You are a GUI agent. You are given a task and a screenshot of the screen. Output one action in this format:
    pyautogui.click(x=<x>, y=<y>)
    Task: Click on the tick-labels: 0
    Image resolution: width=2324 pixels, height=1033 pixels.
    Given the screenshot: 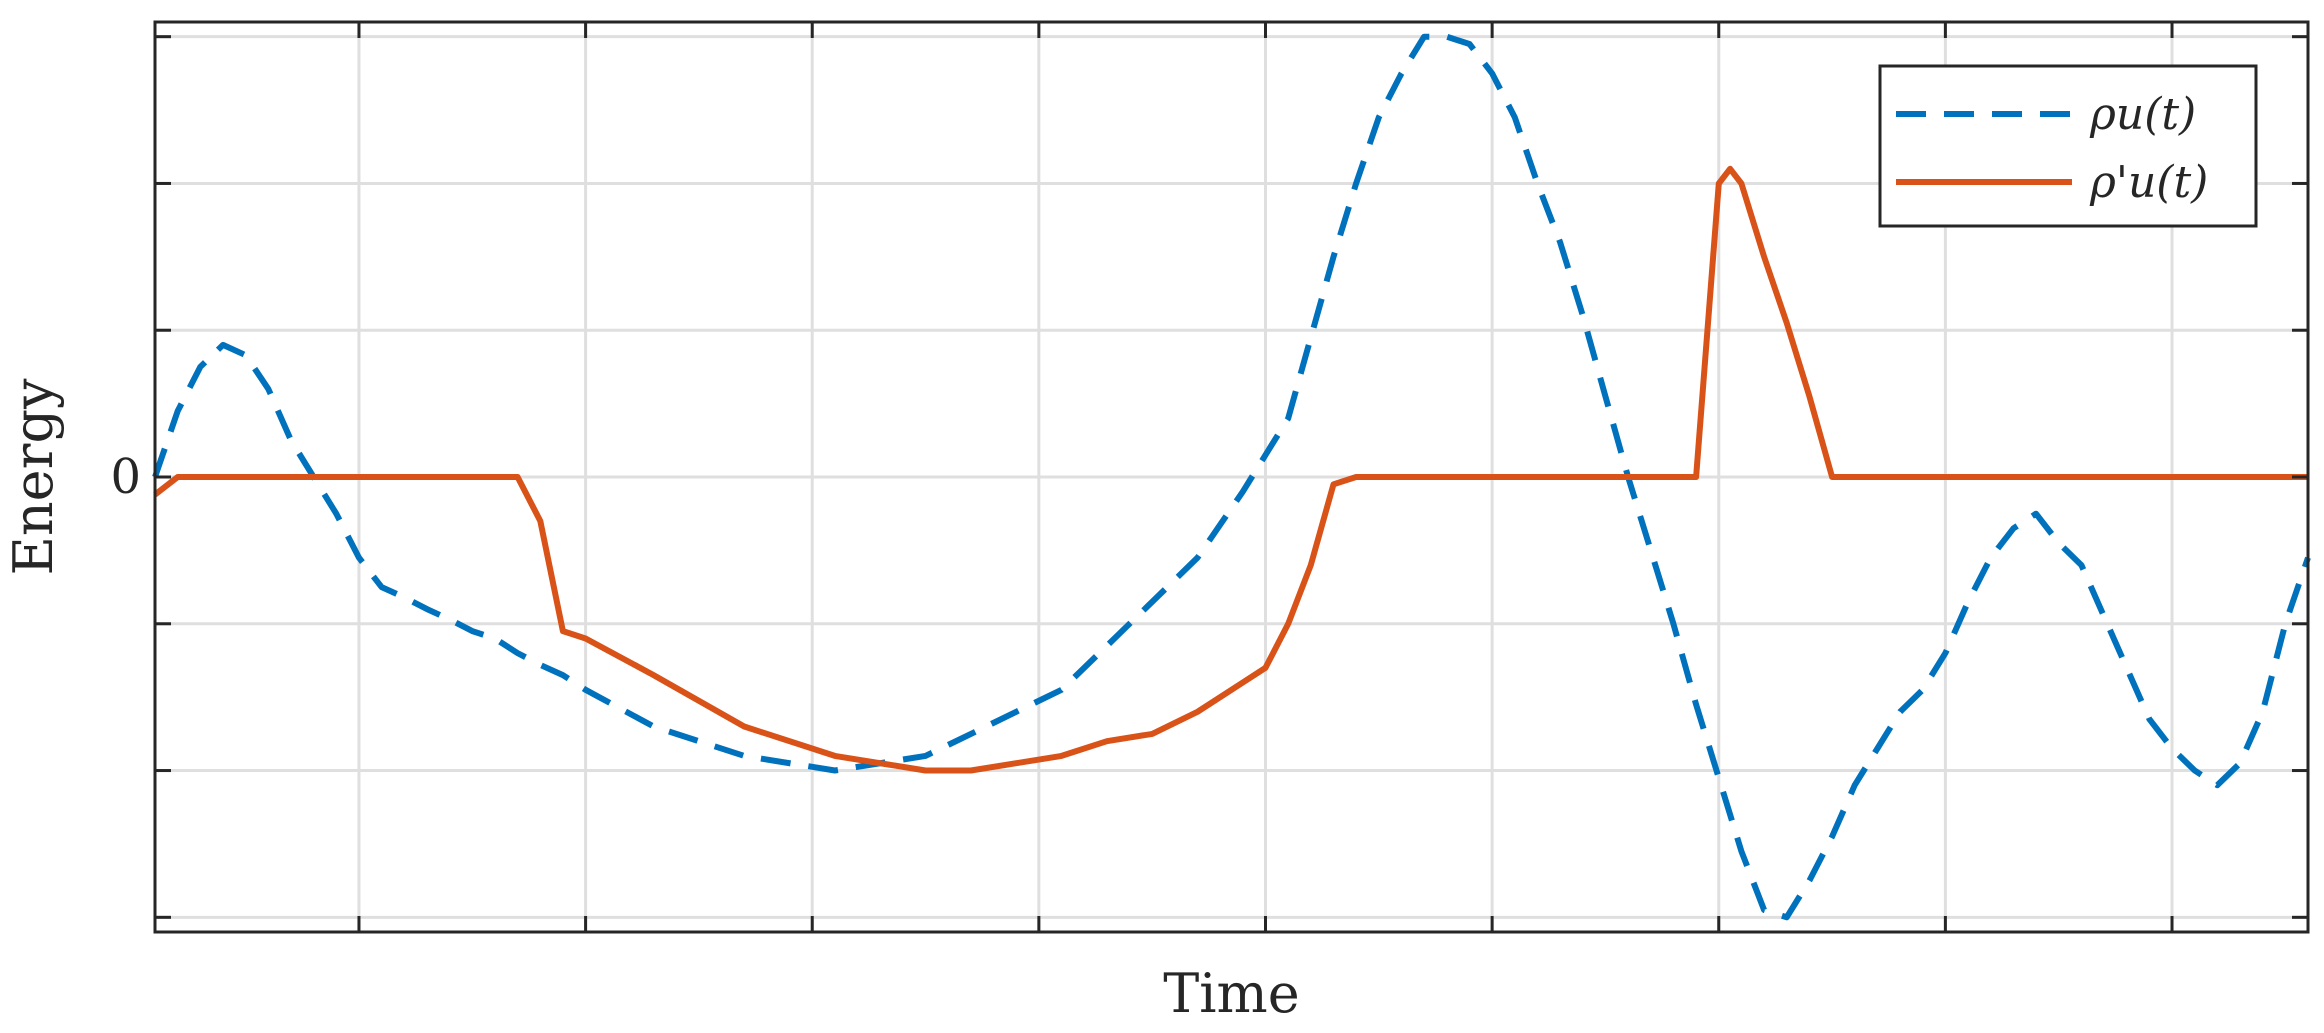 What is the action you would take?
    pyautogui.click(x=125, y=477)
    